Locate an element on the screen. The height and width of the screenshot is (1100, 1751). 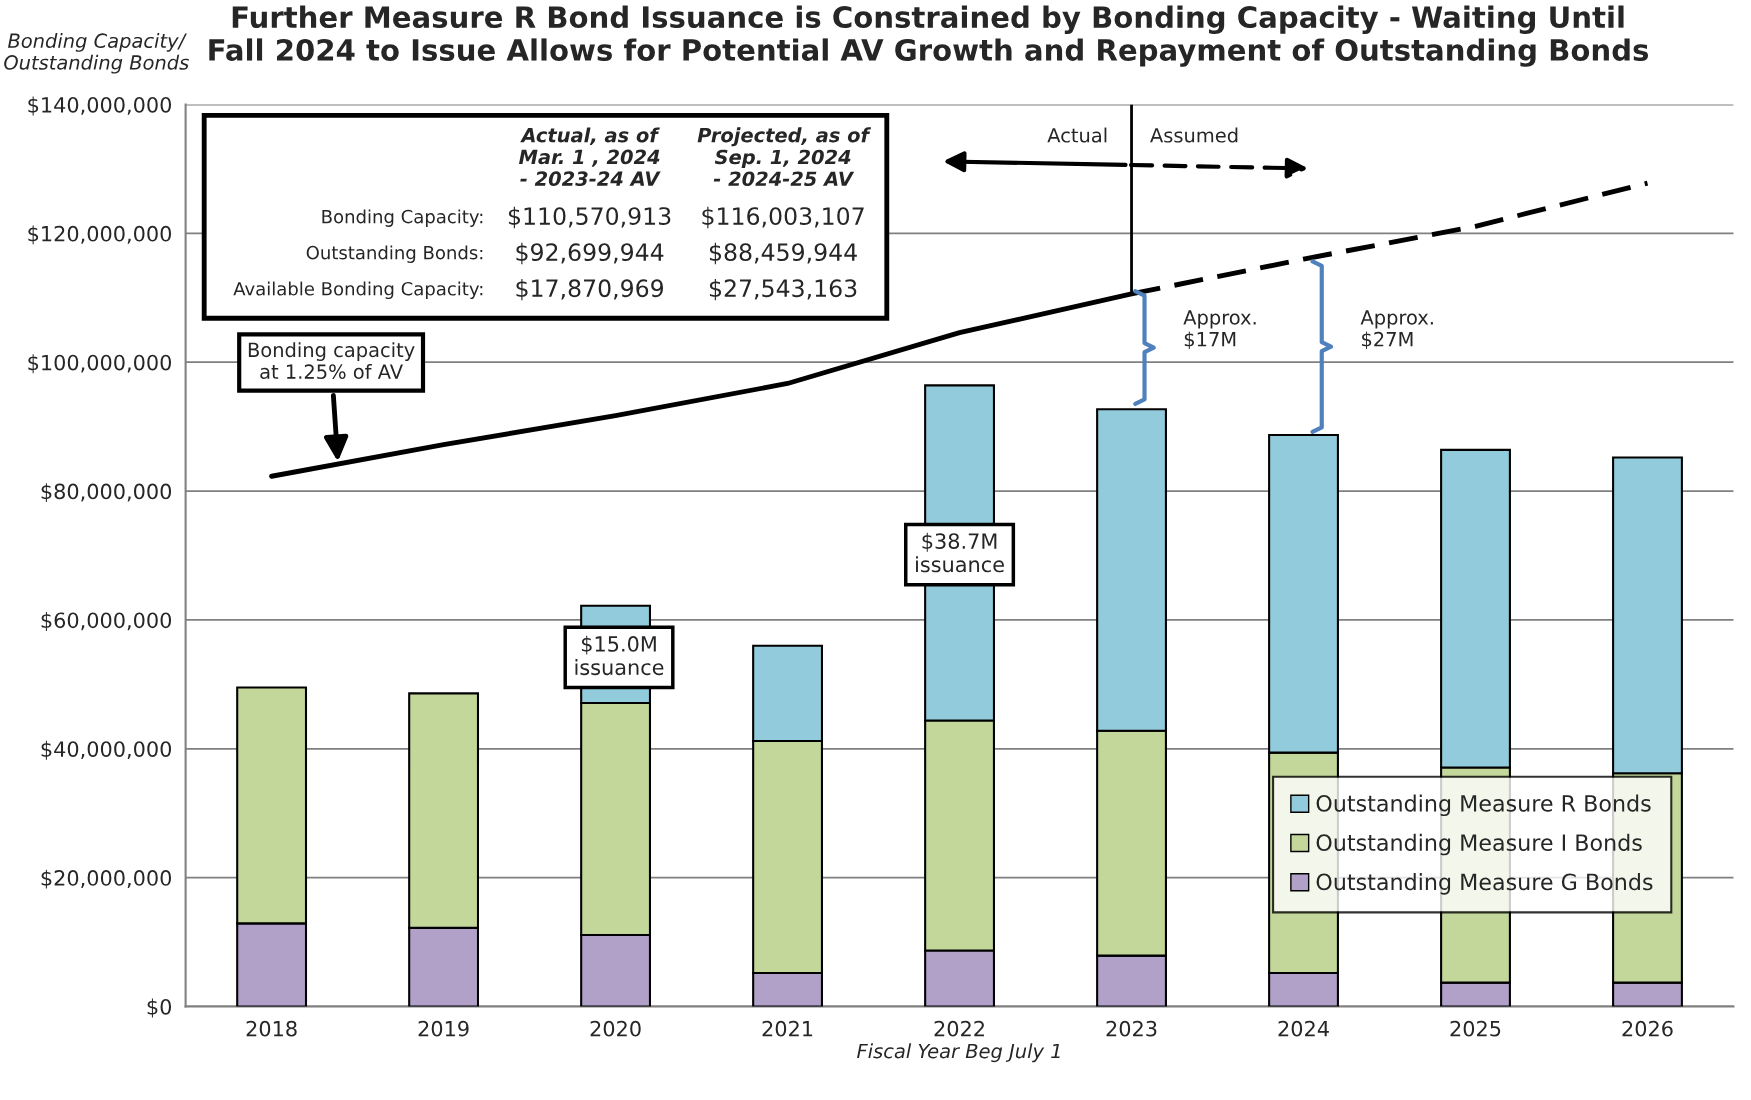
y-tick-label: $100,000,000 is located at coordinates (100, 364).